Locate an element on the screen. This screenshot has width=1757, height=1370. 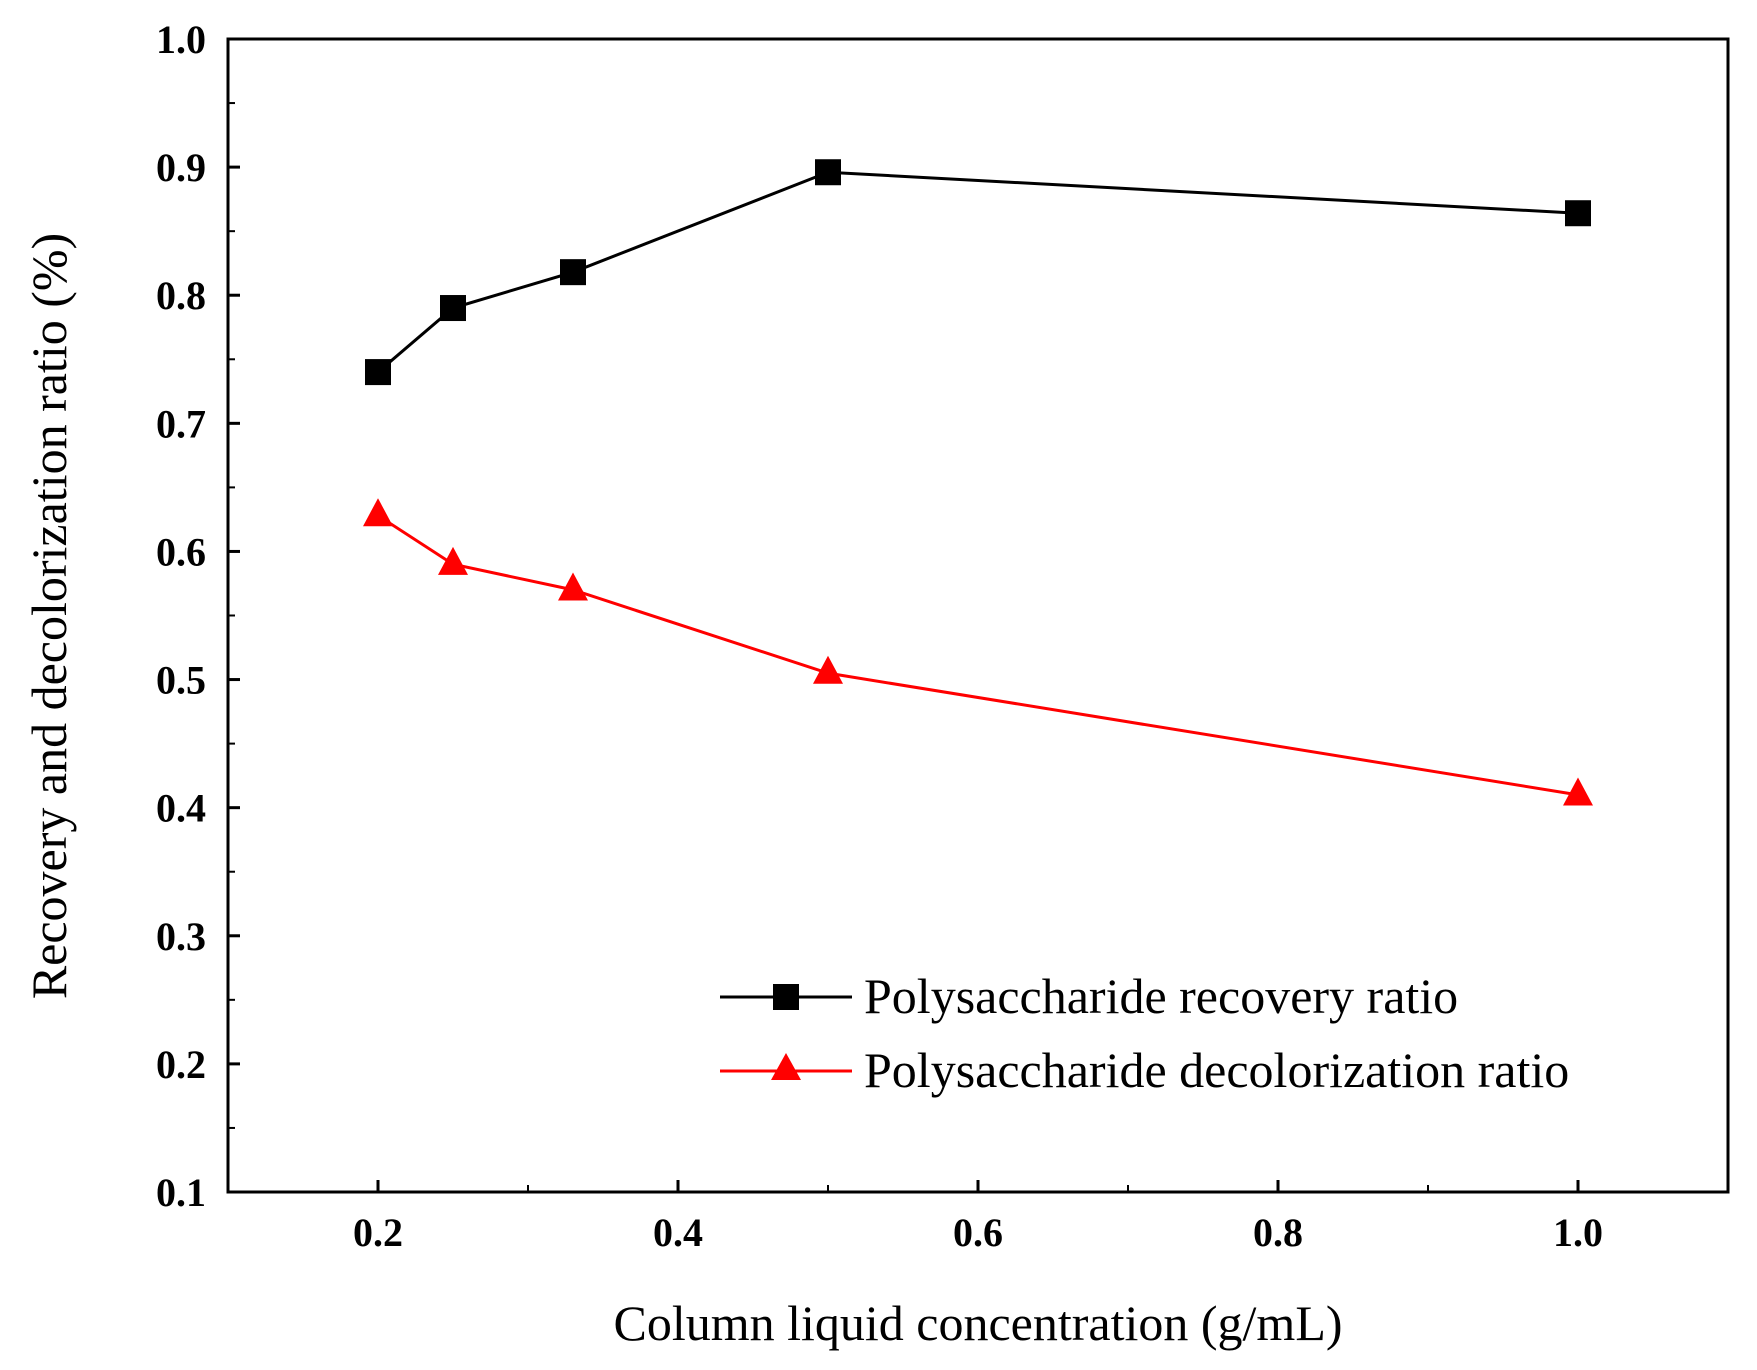
series-line-recovery is located at coordinates (978, 272).